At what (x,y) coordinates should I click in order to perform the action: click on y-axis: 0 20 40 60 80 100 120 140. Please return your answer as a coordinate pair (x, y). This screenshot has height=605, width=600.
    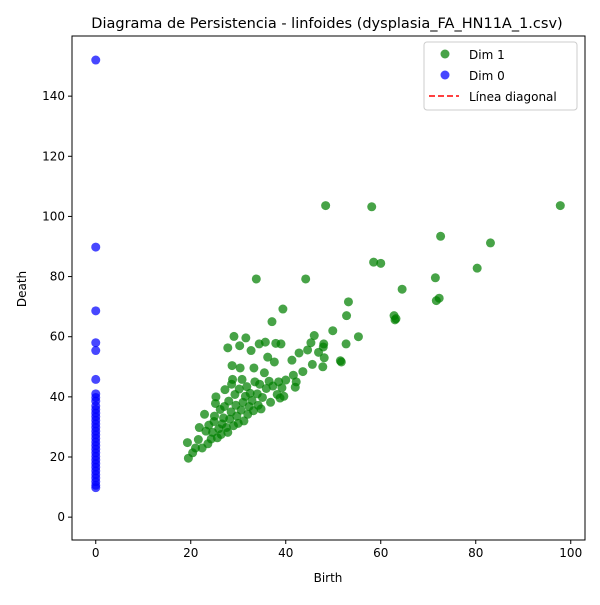
    Looking at the image, I should click on (57, 306).